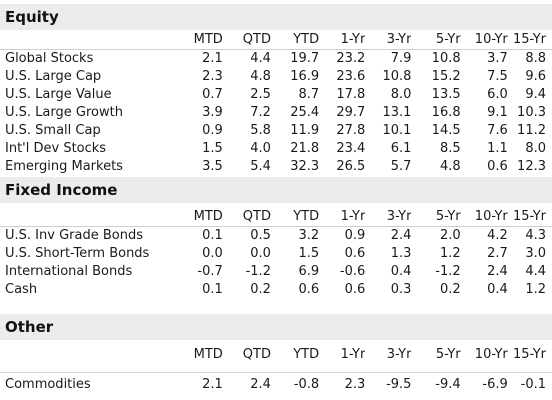 This screenshot has width=552, height=400. Describe the element at coordinates (276, 372) in the screenshot. I see `divider` at that location.